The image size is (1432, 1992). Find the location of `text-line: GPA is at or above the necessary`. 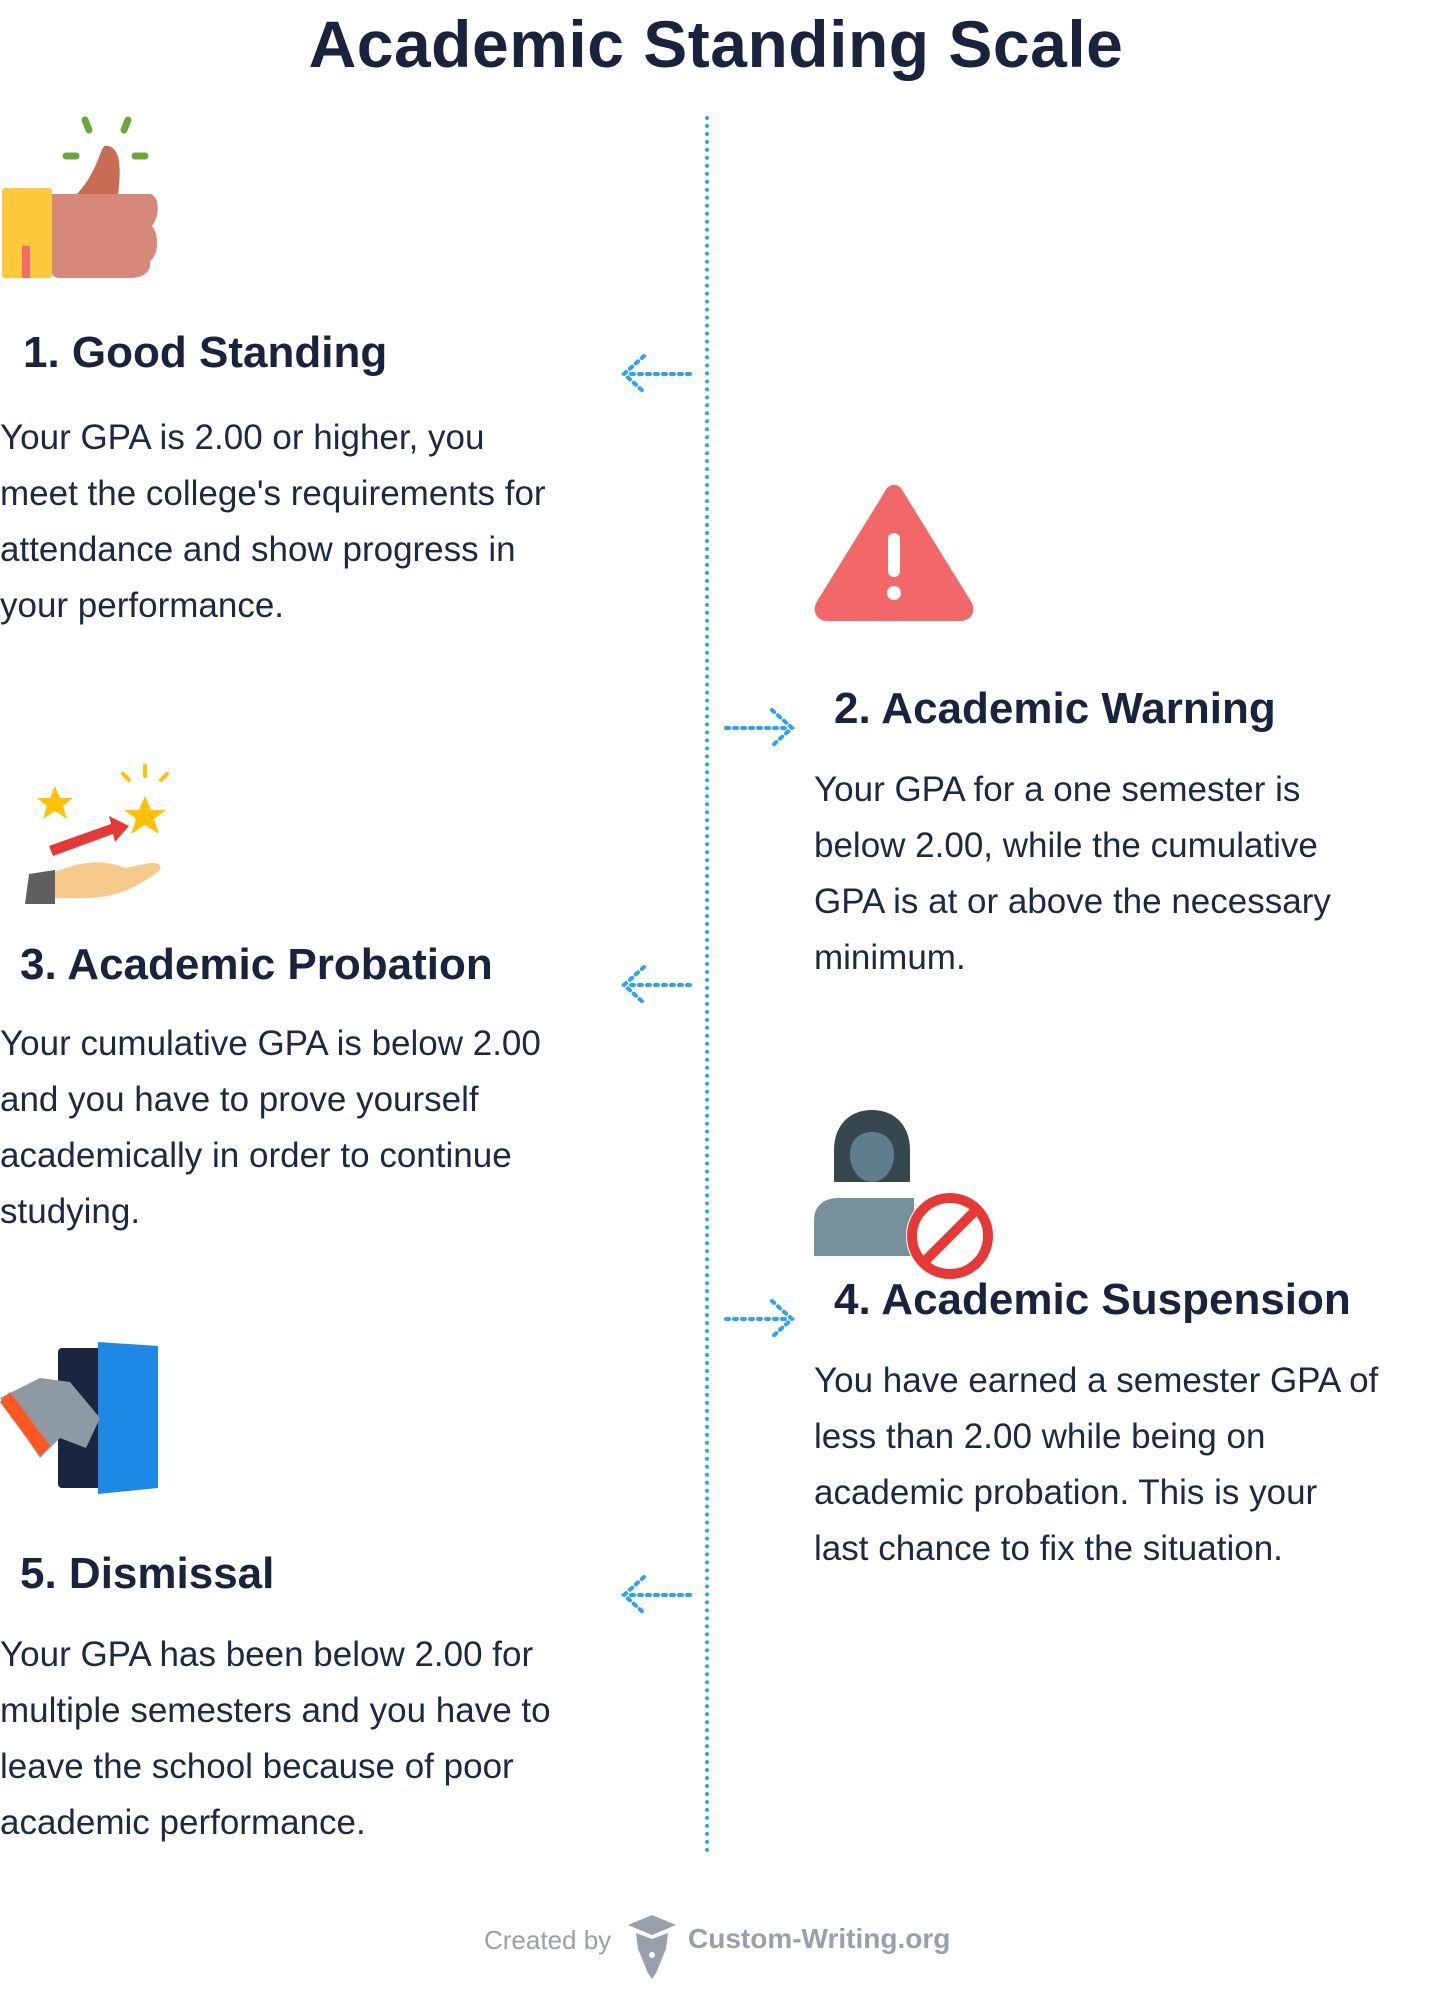

text-line: GPA is at or above the necessary is located at coordinates (1072, 901).